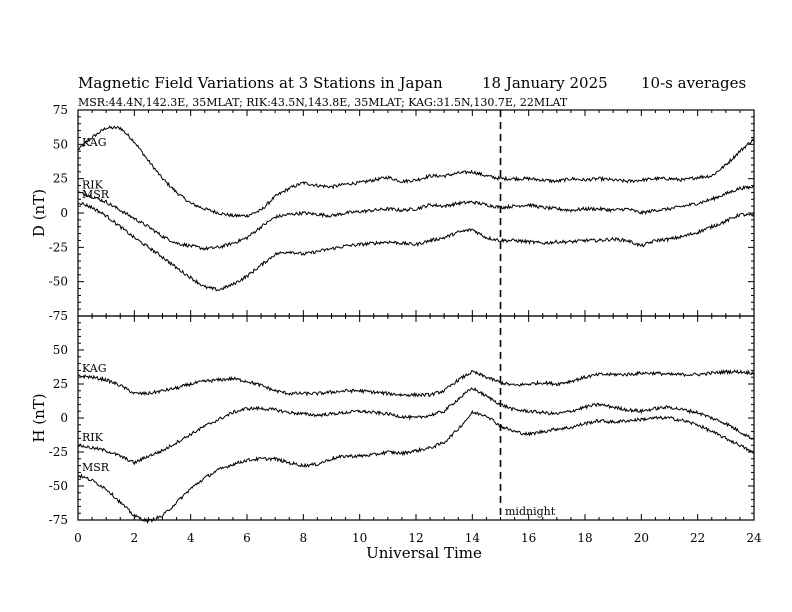 The image size is (792, 612). Describe the element at coordinates (545, 83) in the screenshot. I see `chart-date: 18 January 2025` at that location.